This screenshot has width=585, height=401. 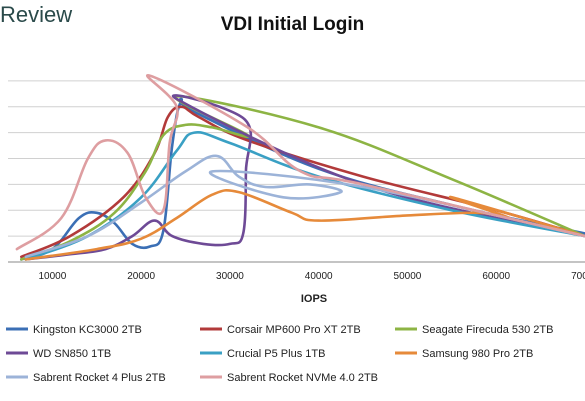 I want to click on legend-label-6: Samsung 980 Pro 2TB, so click(x=477, y=354).